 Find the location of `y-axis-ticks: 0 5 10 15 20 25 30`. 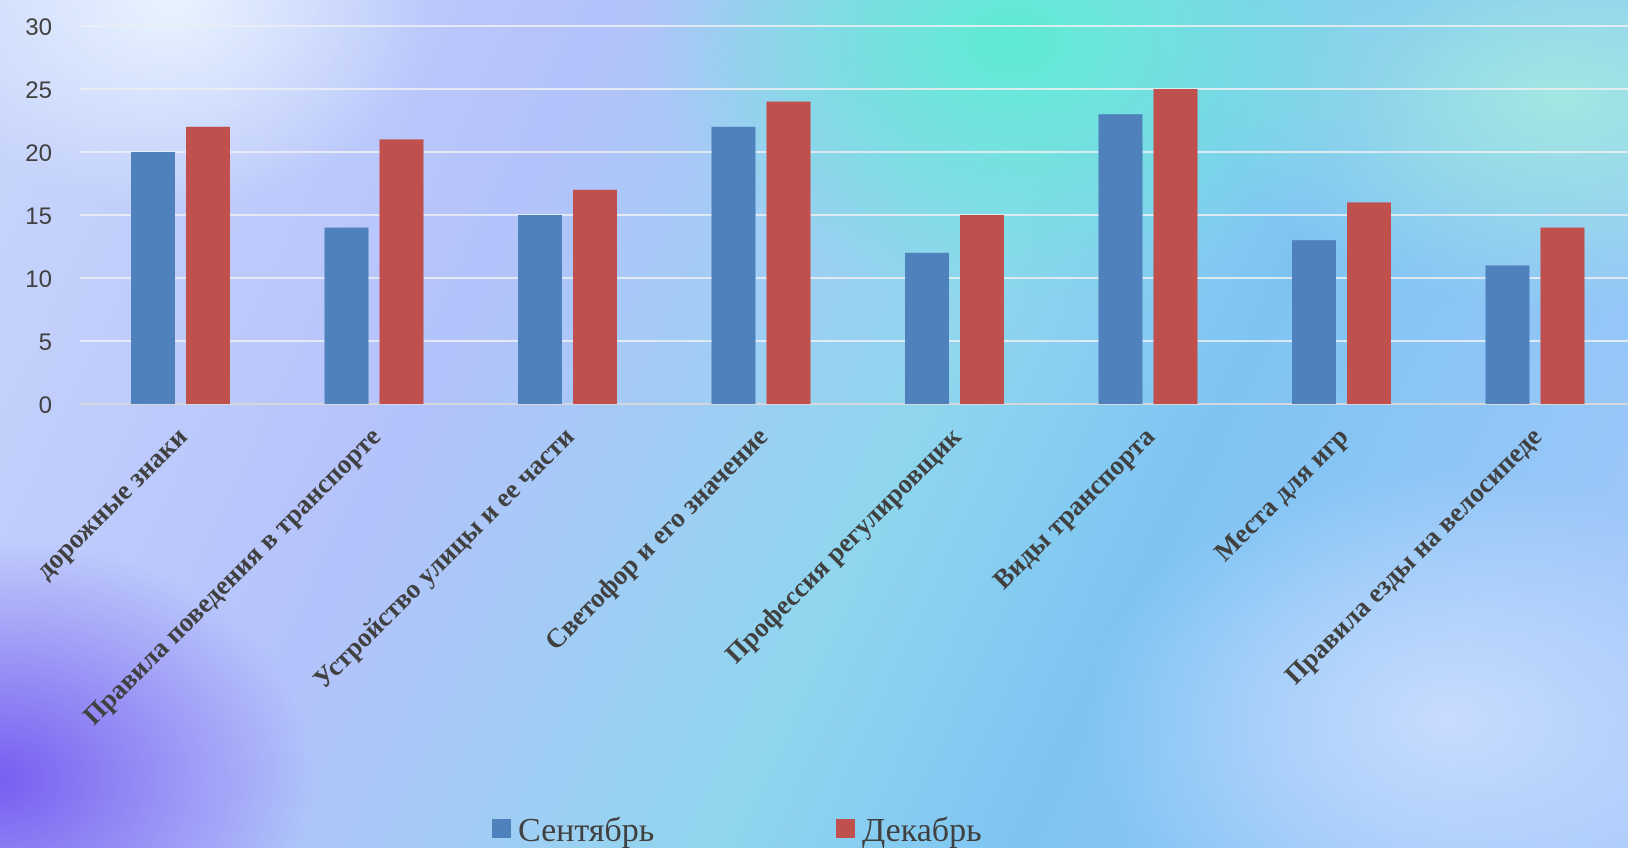

y-axis-ticks: 0 5 10 15 20 25 30 is located at coordinates (38, 216).